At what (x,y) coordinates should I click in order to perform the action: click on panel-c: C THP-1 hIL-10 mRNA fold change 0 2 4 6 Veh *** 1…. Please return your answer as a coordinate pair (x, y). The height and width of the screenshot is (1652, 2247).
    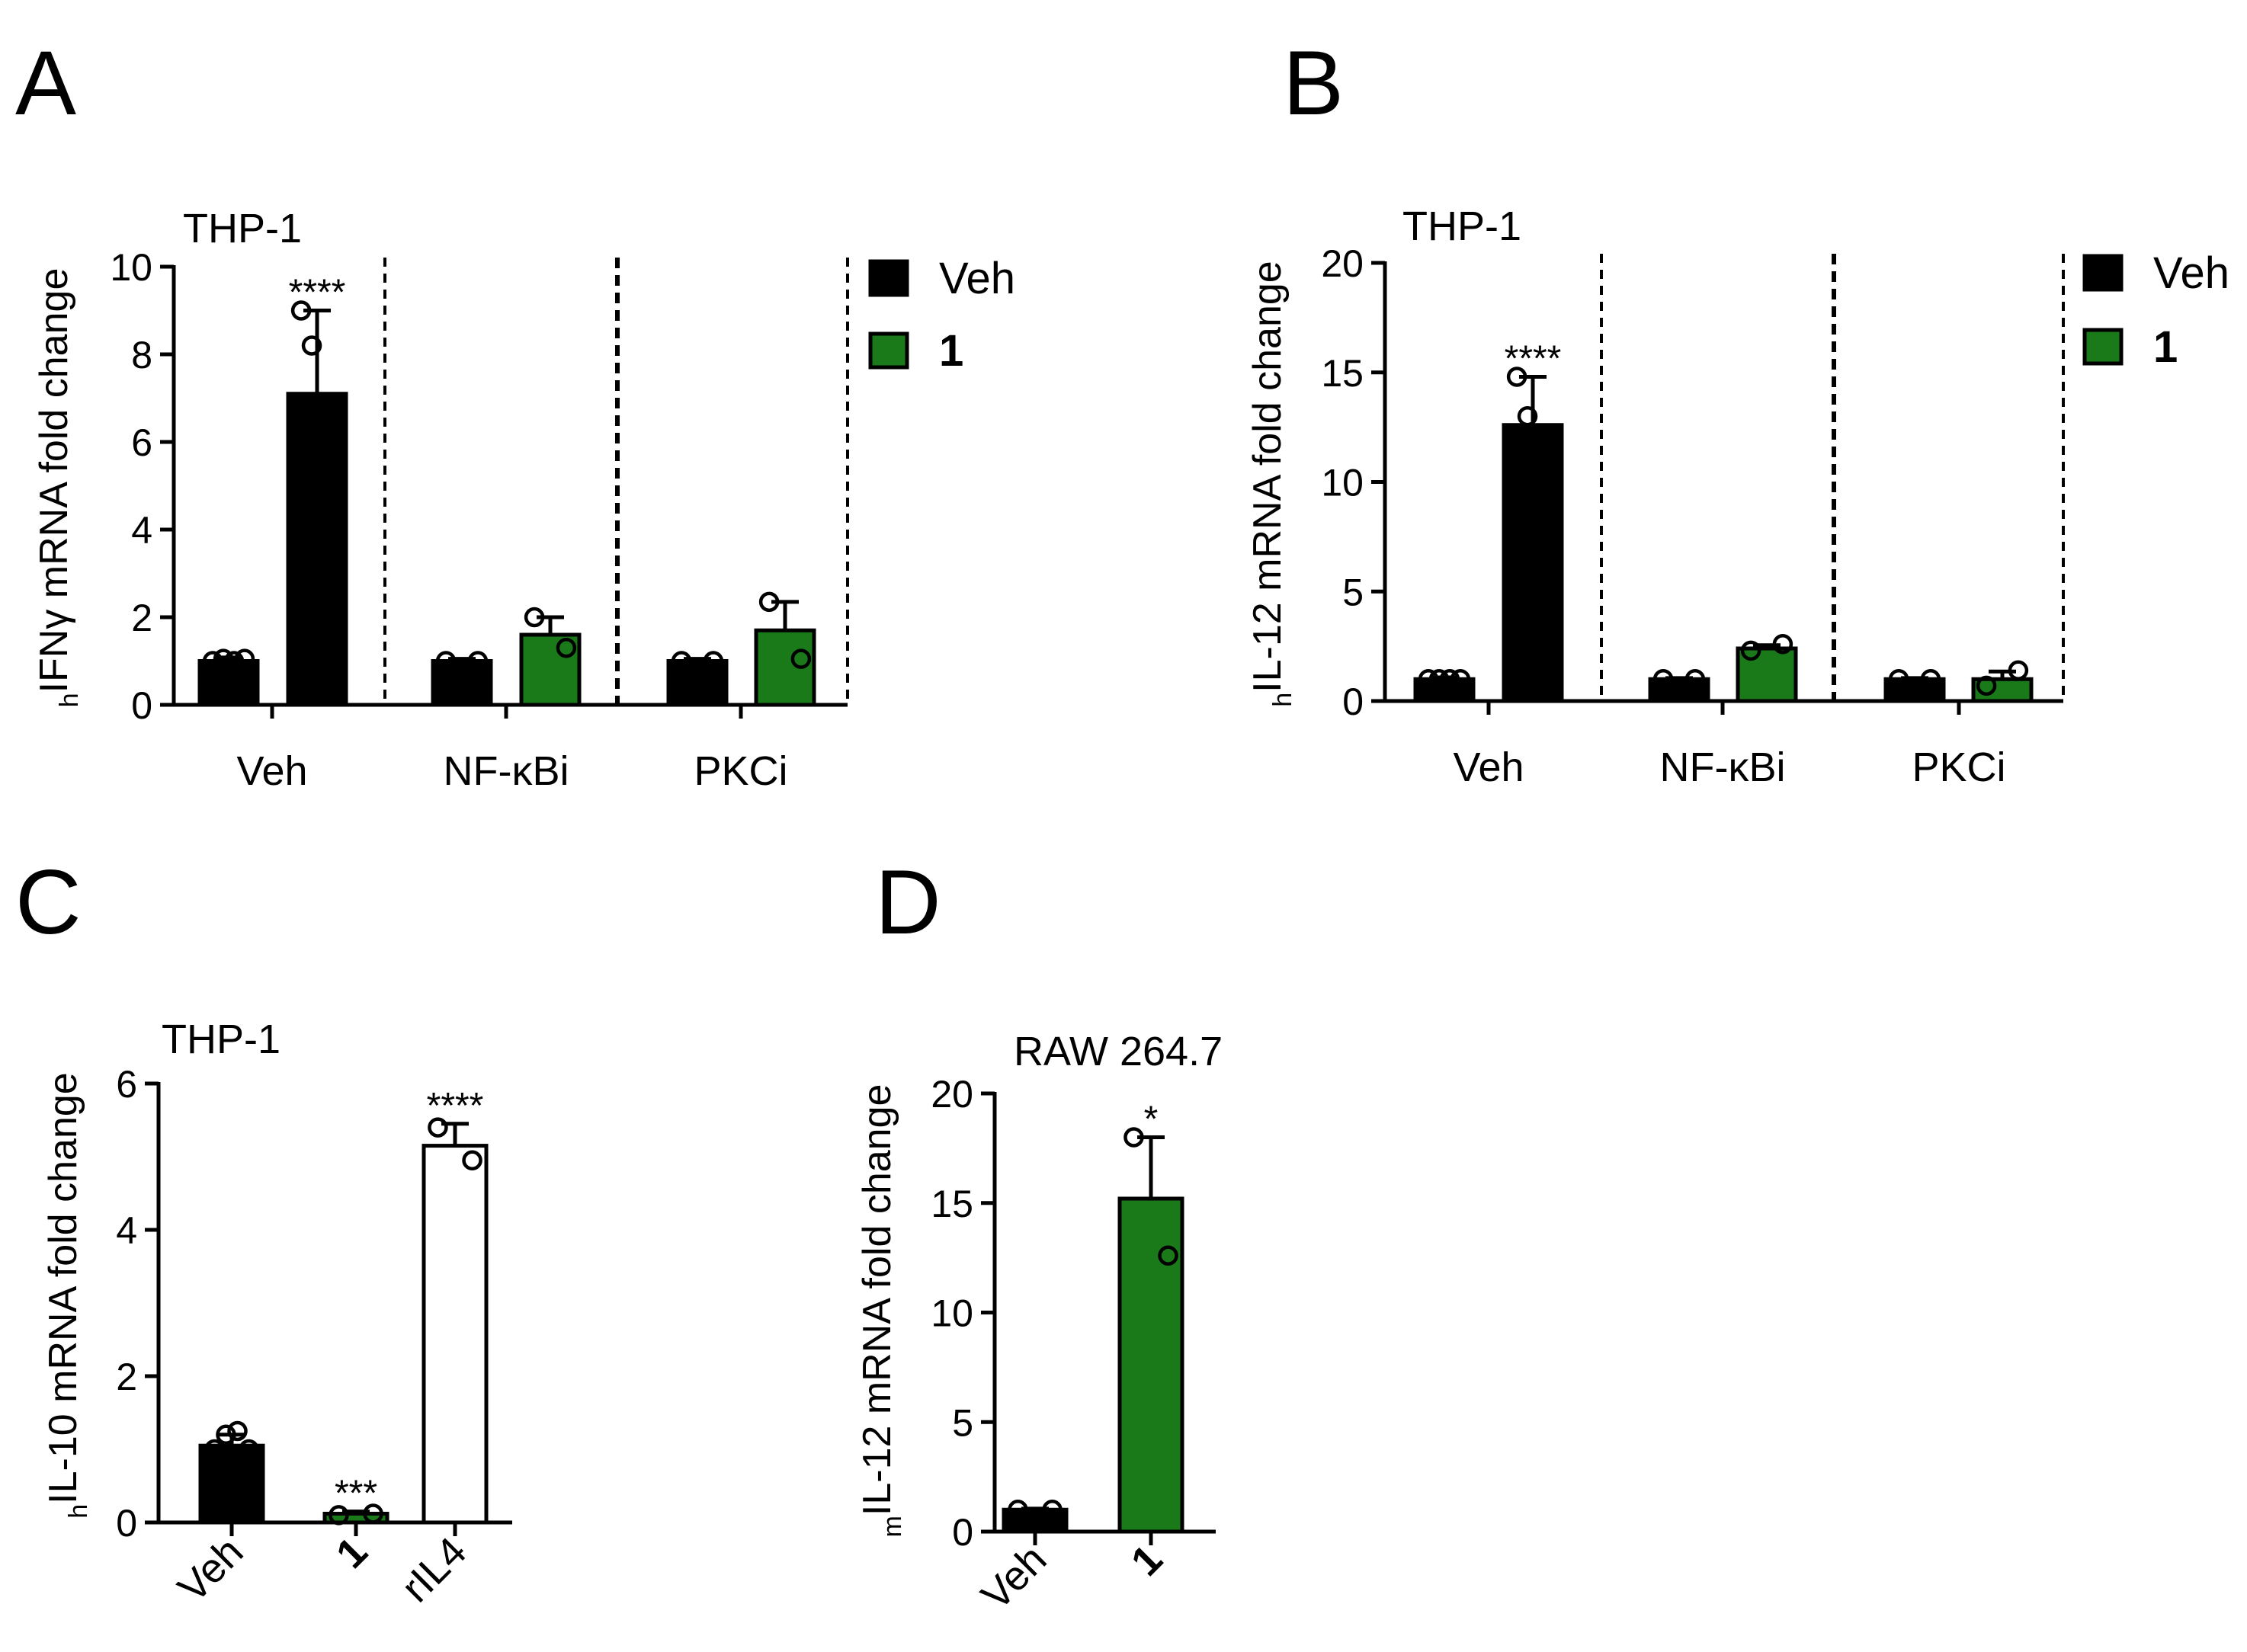
    Looking at the image, I should click on (263, 1231).